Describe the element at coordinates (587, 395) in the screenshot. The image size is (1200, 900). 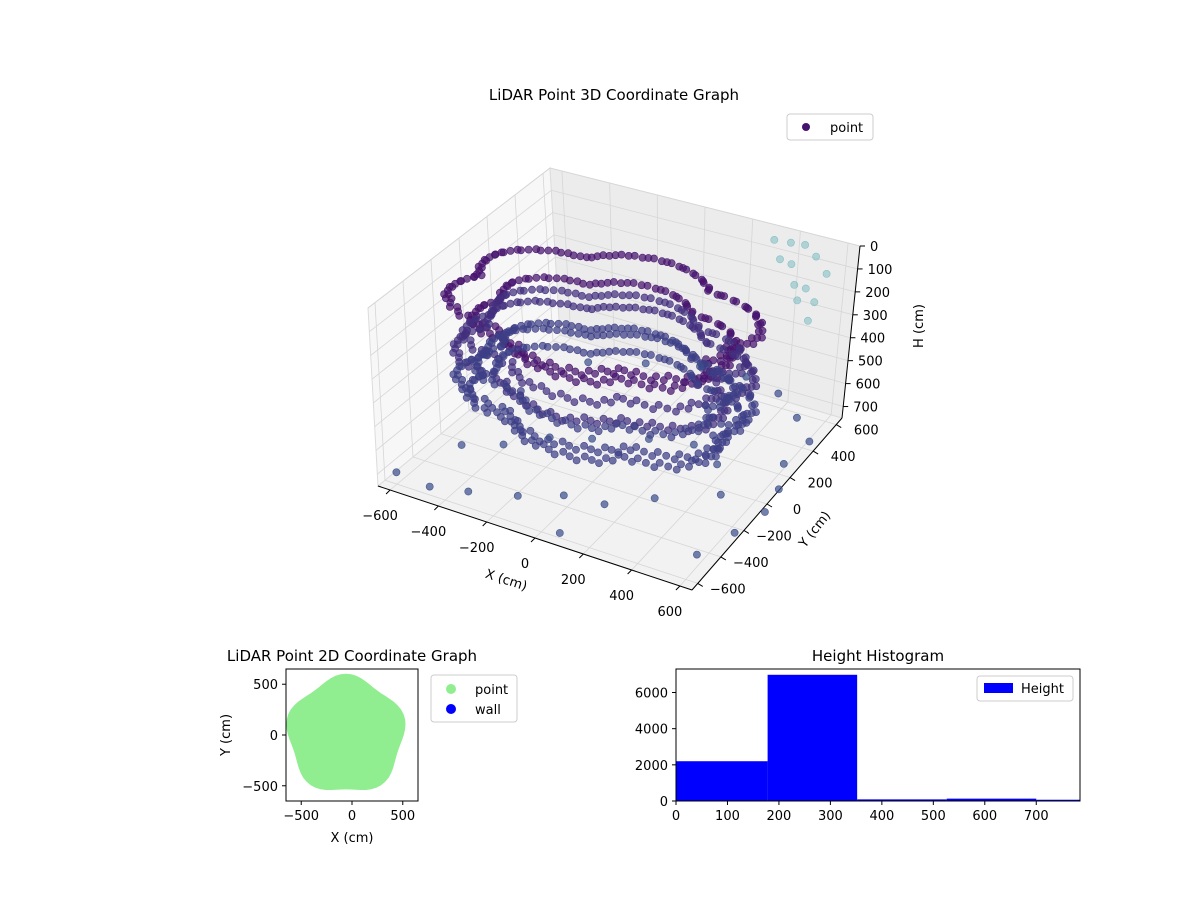
I see `chart-3d-gridline-y` at that location.